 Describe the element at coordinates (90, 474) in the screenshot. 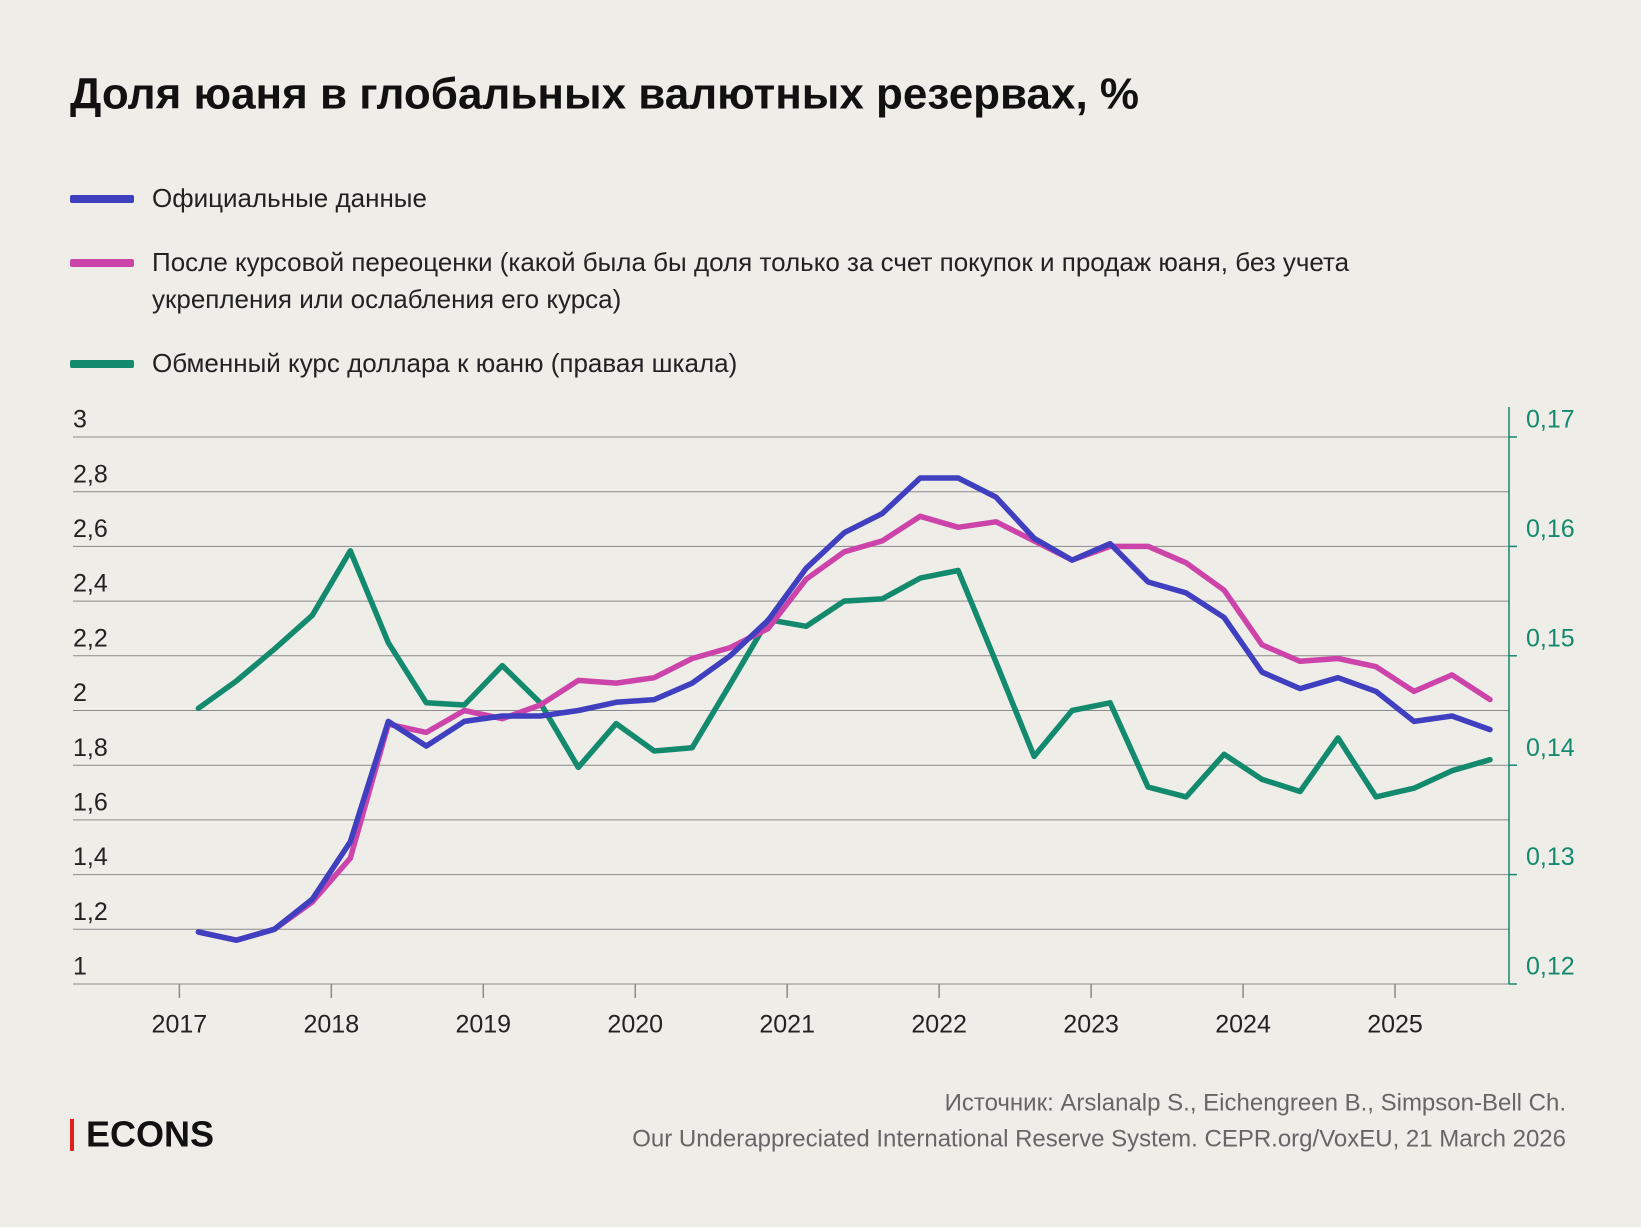

I see `y-tick-label: 2,8` at that location.